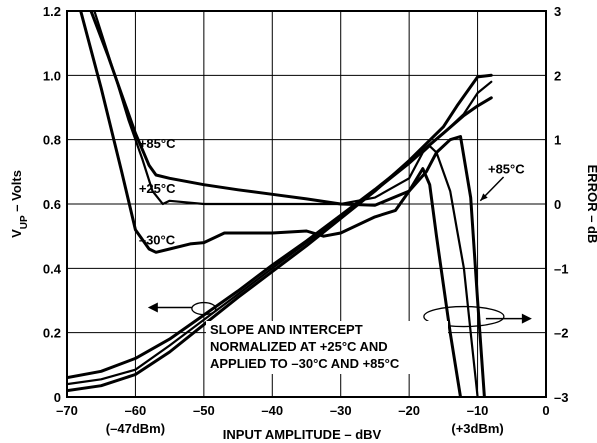  Describe the element at coordinates (272, 410) in the screenshot. I see `x-tick-label: –40` at that location.